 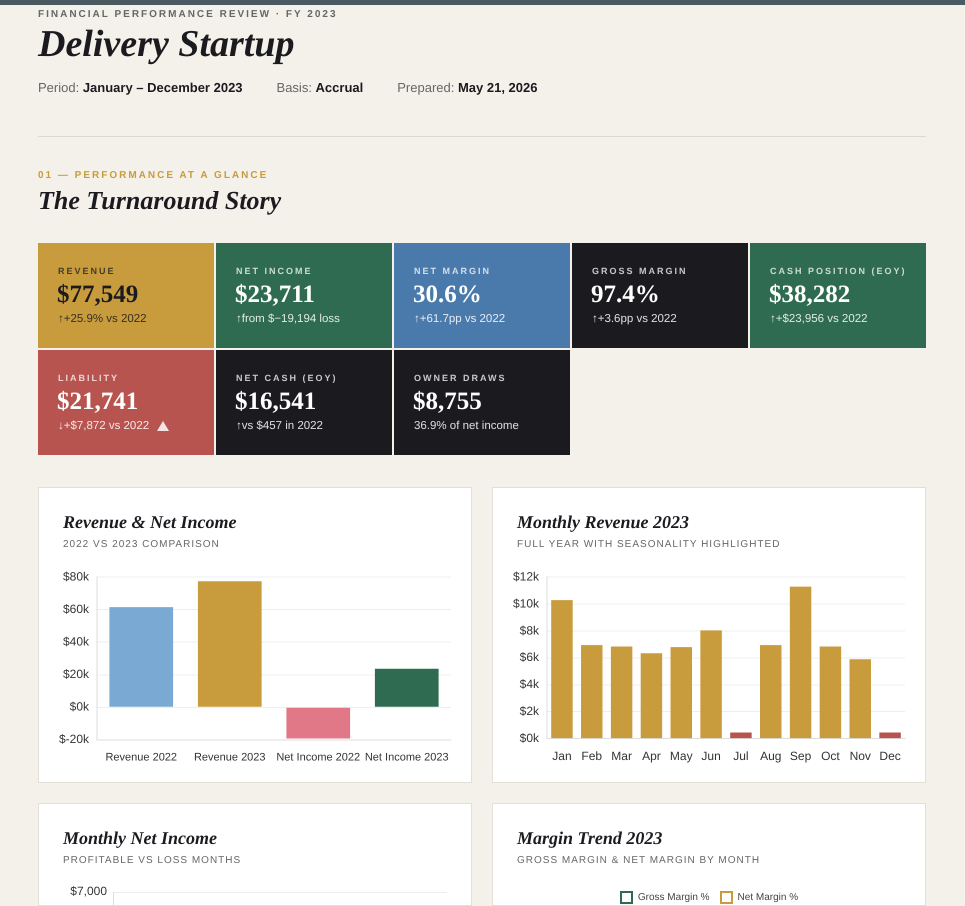 I want to click on text: $38,282, so click(x=809, y=295).